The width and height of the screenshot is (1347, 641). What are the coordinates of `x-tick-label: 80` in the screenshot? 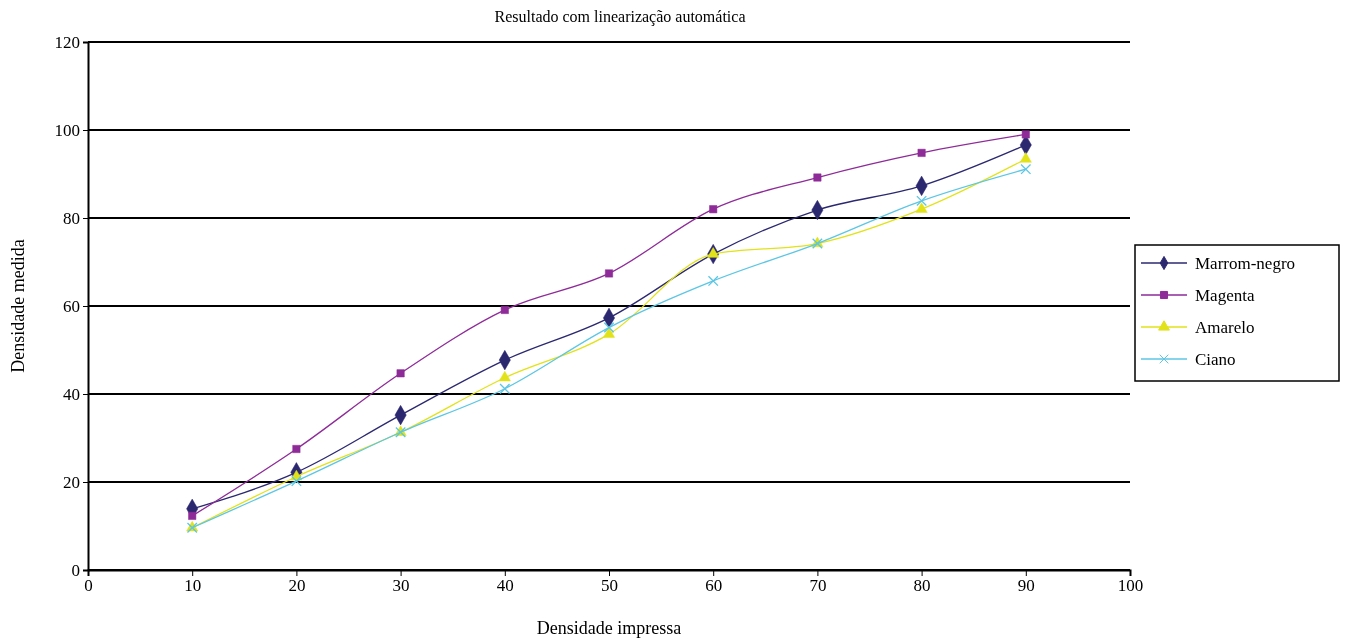 It's located at (922, 586).